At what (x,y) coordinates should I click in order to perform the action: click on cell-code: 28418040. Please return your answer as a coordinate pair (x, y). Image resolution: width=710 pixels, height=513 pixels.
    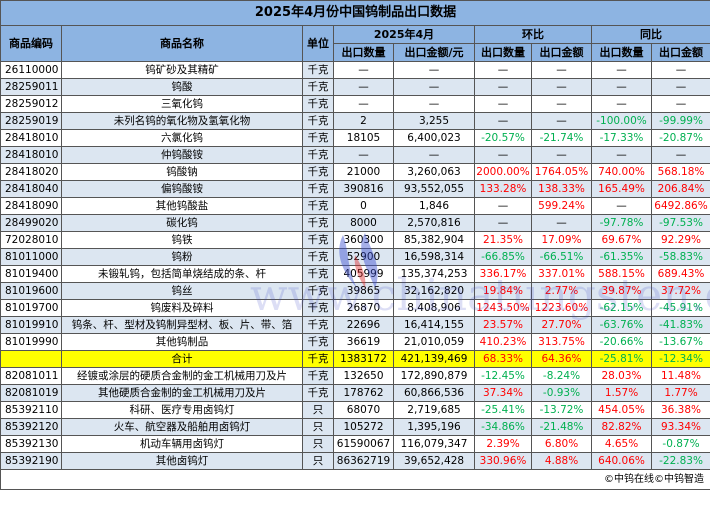
    Looking at the image, I should click on (31, 189).